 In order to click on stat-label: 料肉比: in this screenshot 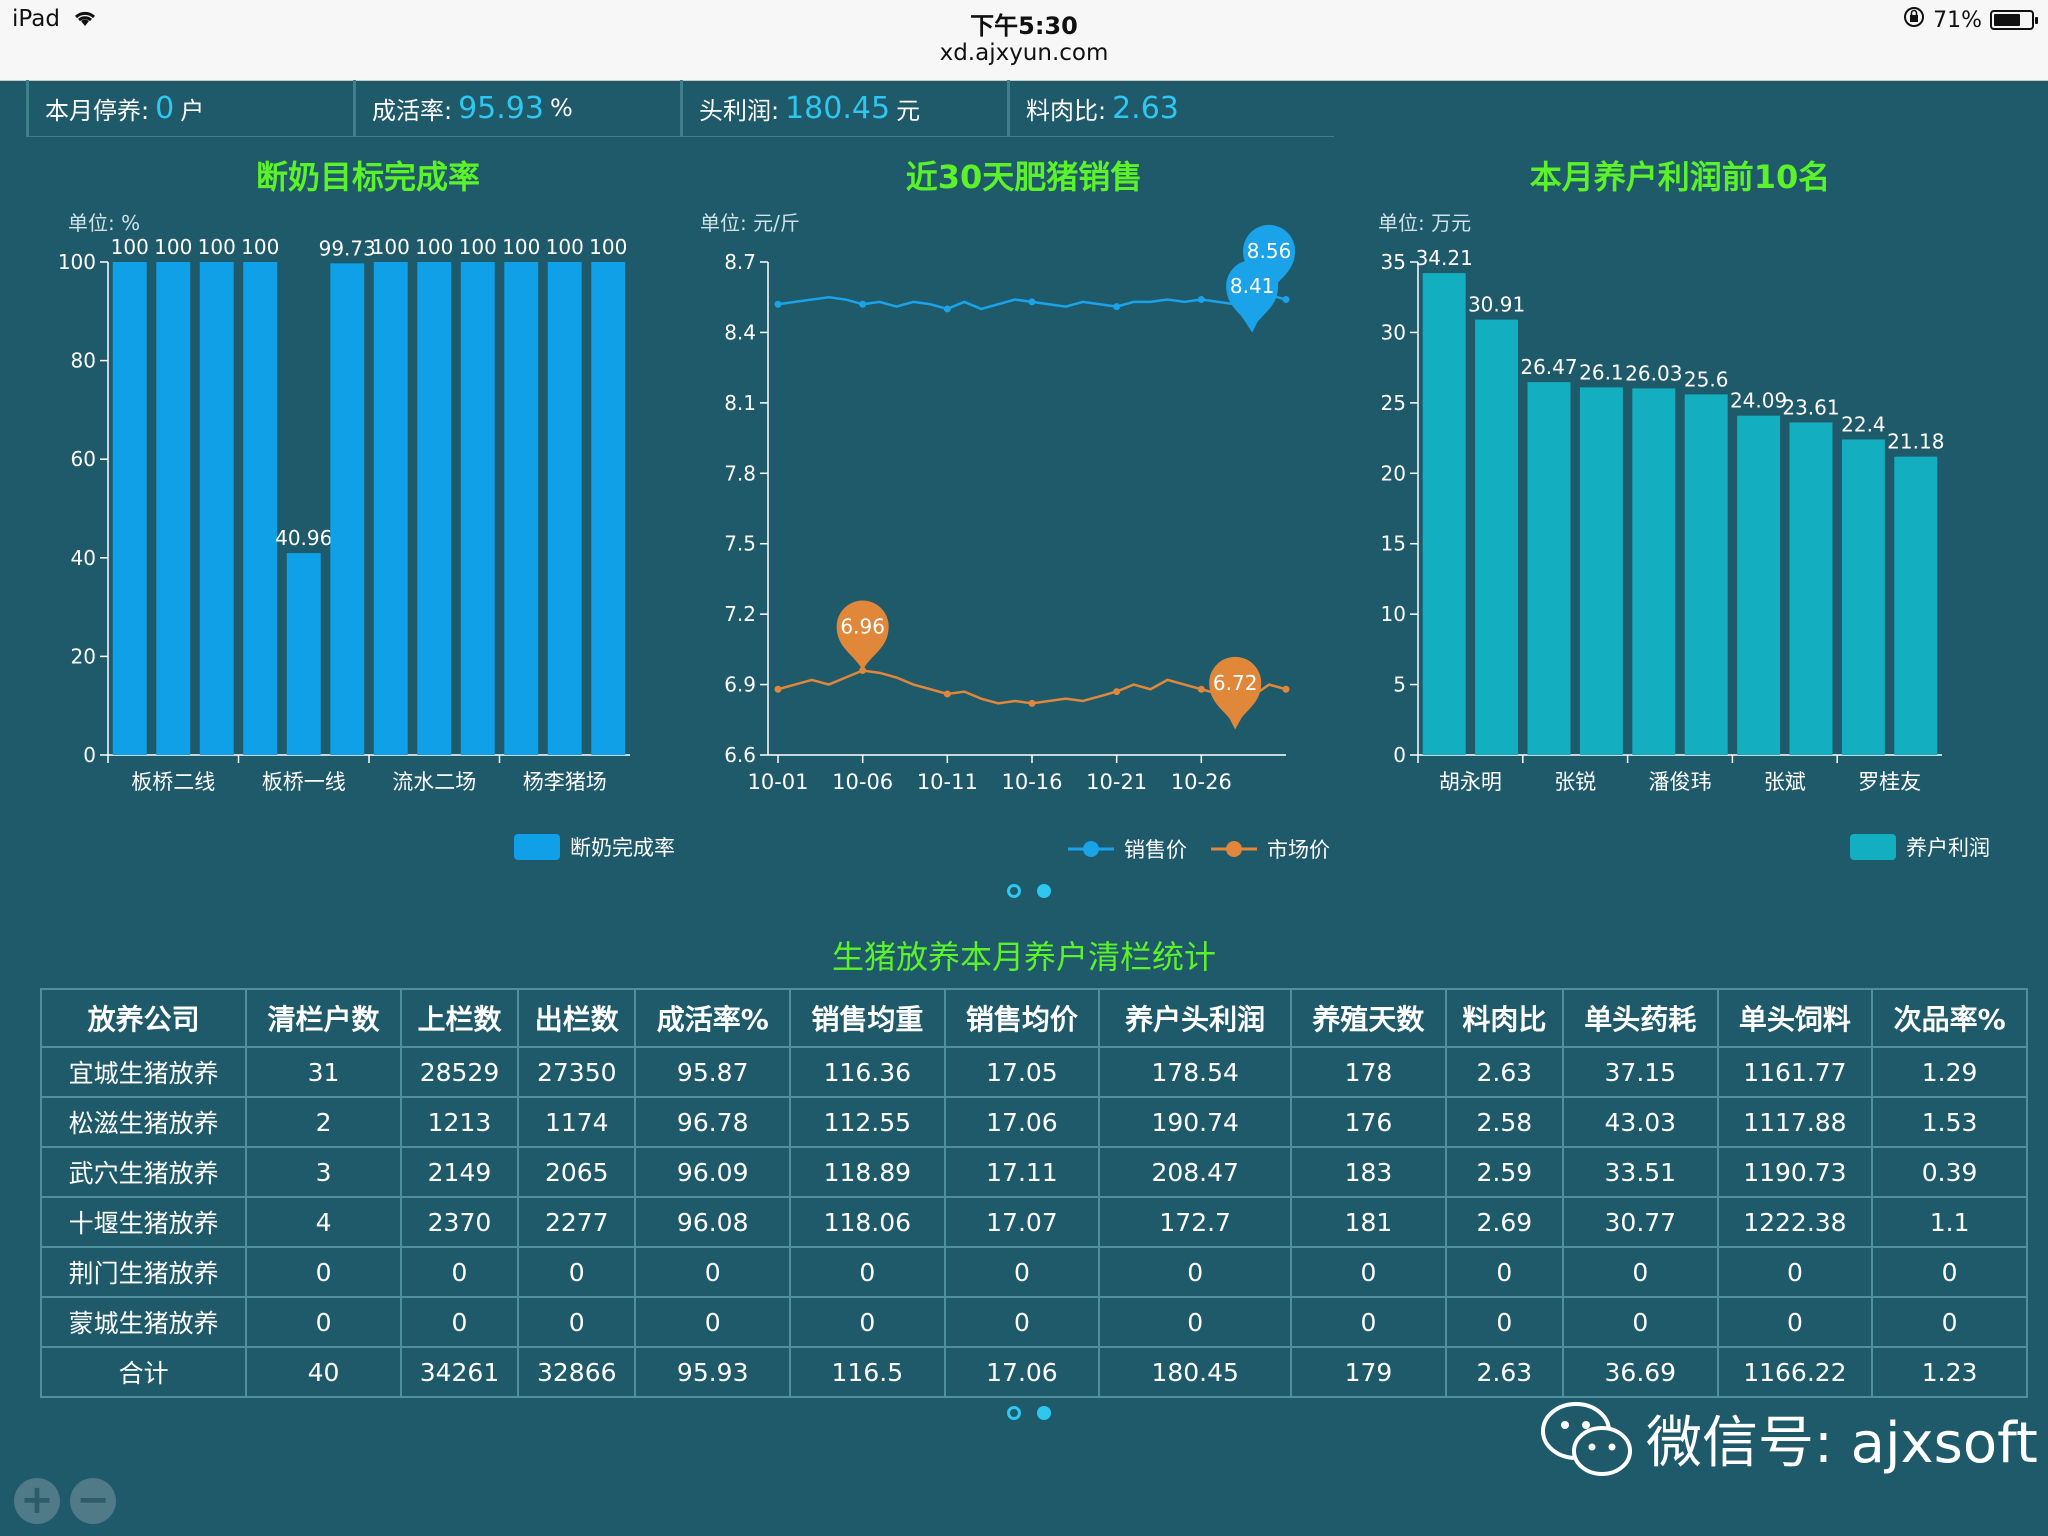, I will do `click(1066, 110)`.